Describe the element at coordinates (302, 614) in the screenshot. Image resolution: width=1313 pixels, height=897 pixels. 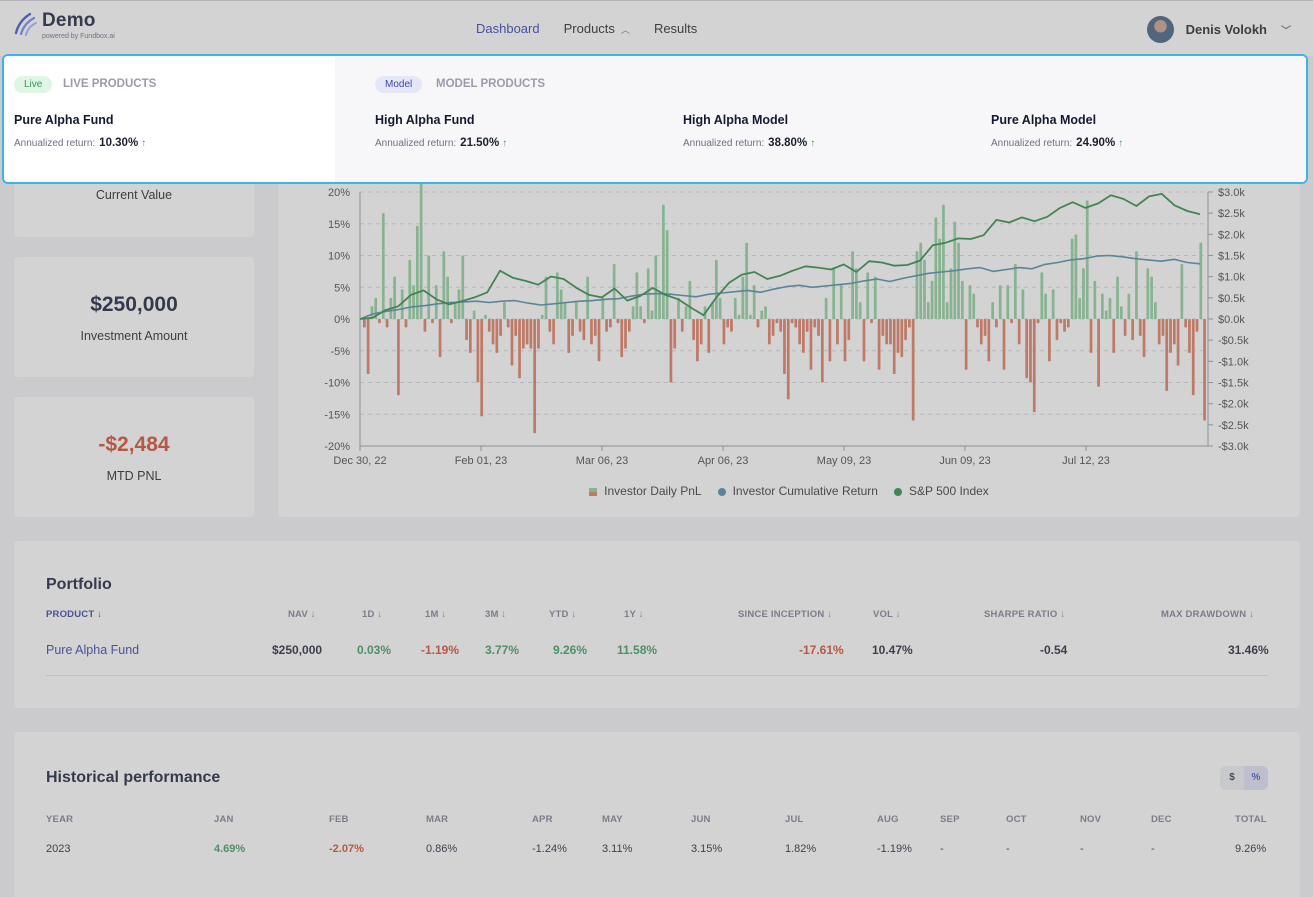
I see `th-nav: NAV ↓` at that location.